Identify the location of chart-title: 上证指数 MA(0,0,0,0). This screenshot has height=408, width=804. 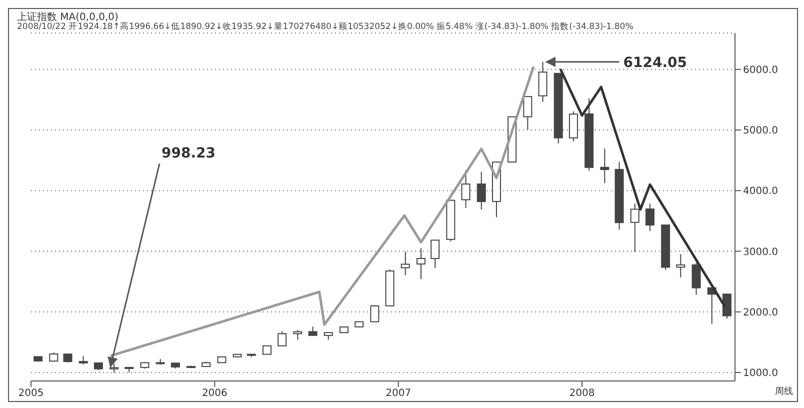
(67, 16).